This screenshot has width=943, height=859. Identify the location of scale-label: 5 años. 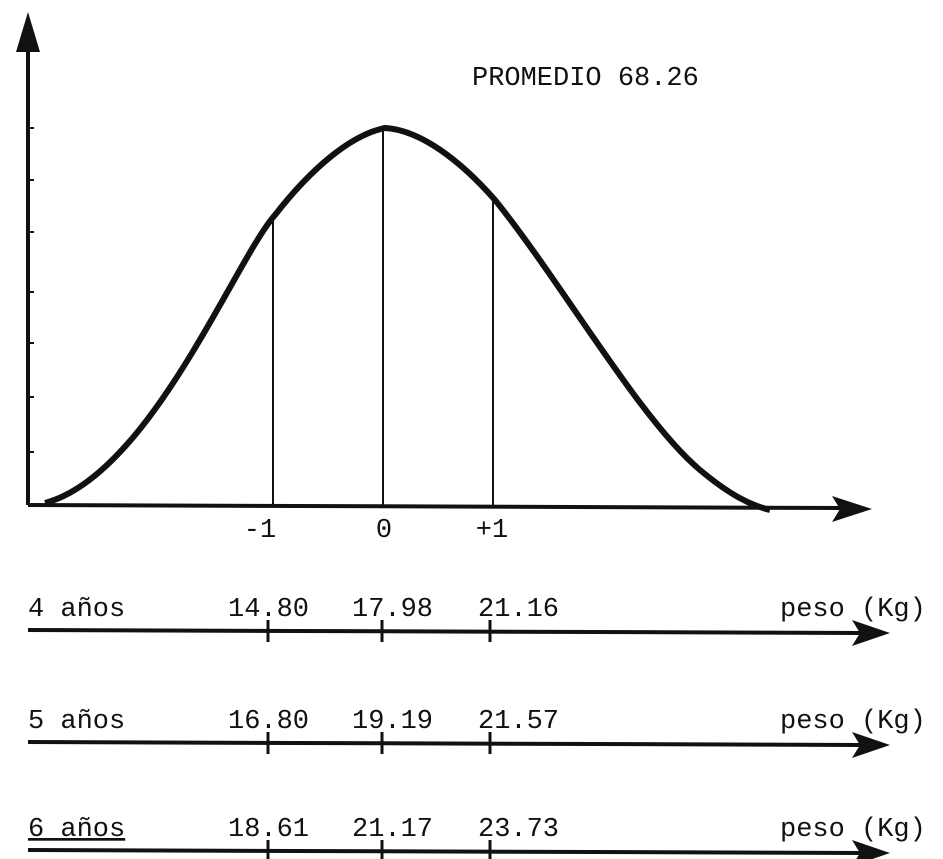
(76, 722).